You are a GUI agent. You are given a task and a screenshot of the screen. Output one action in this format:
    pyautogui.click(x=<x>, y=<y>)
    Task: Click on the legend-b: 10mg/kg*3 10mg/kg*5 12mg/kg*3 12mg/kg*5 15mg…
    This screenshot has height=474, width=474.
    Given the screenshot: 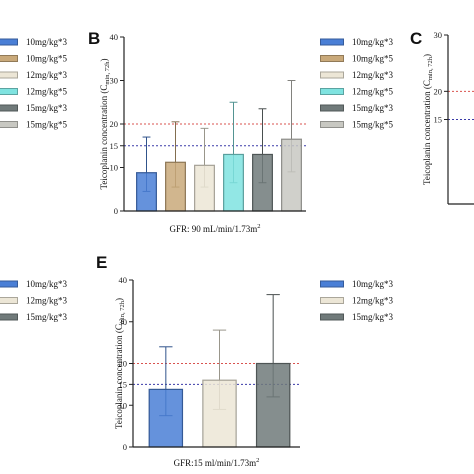 What is the action you would take?
    pyautogui.click(x=357, y=83)
    